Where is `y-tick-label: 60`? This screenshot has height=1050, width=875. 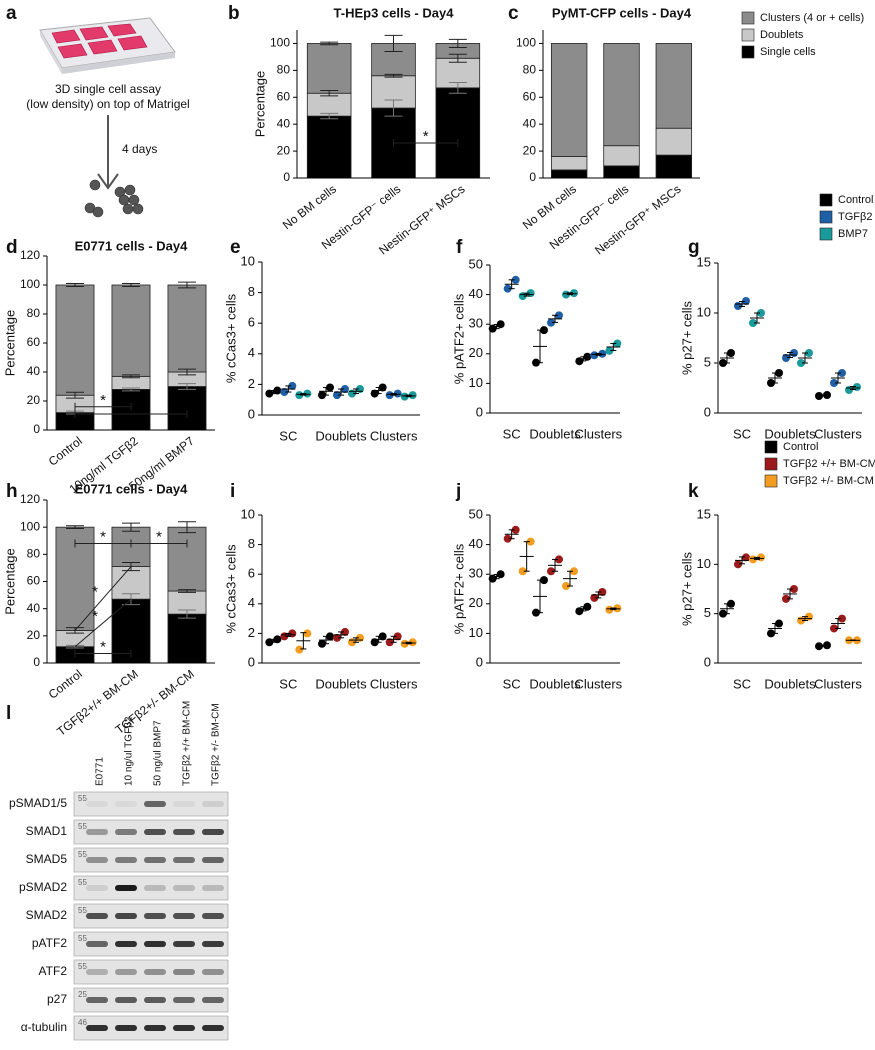 y-tick-label: 60 is located at coordinates (34, 342).